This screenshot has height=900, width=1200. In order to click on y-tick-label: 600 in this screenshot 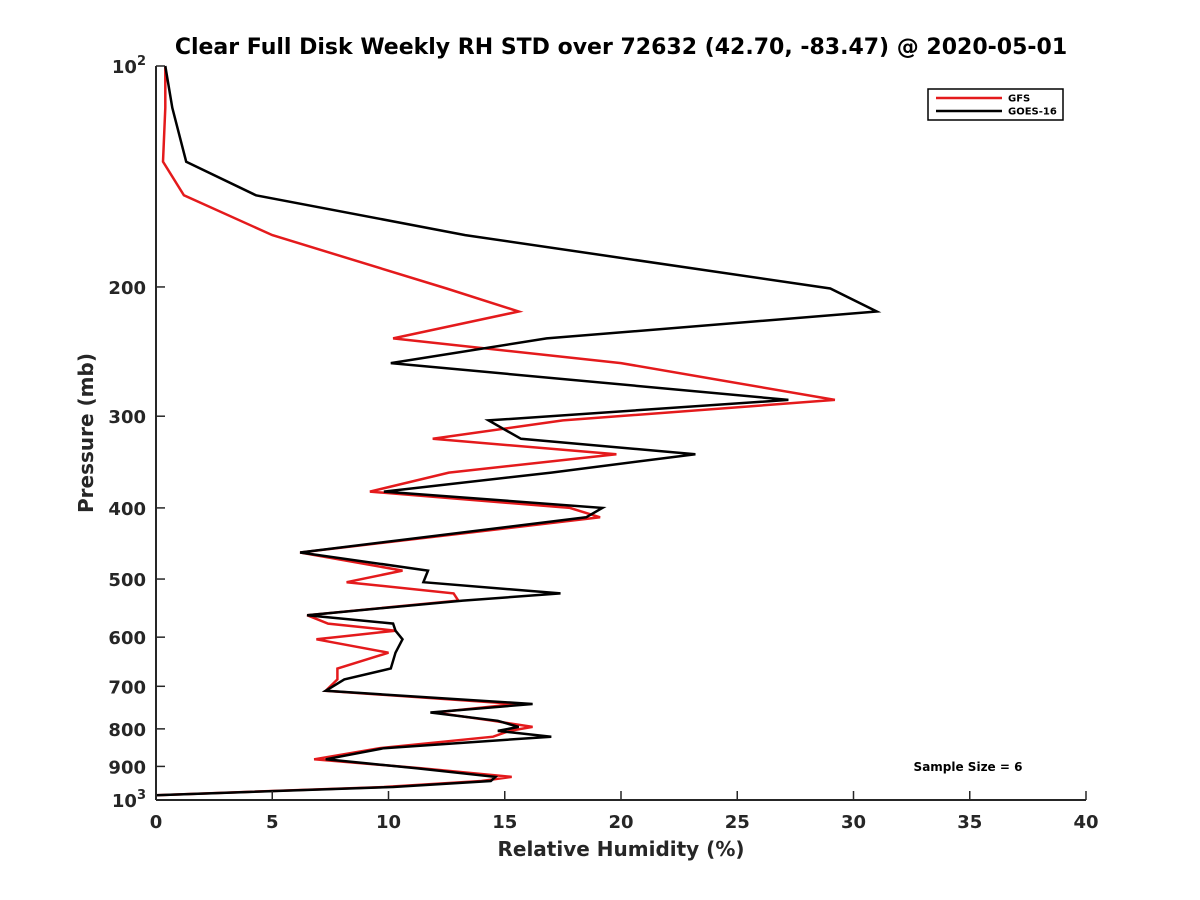, I will do `click(127, 638)`.